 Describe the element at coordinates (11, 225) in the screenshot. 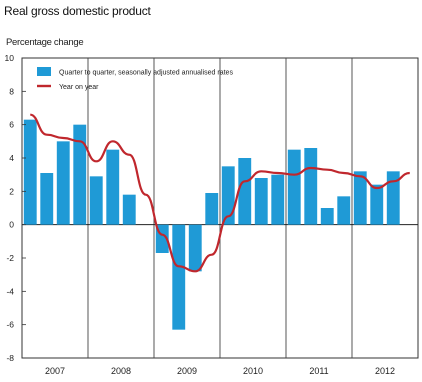

I see `y-tick-label: 0` at that location.